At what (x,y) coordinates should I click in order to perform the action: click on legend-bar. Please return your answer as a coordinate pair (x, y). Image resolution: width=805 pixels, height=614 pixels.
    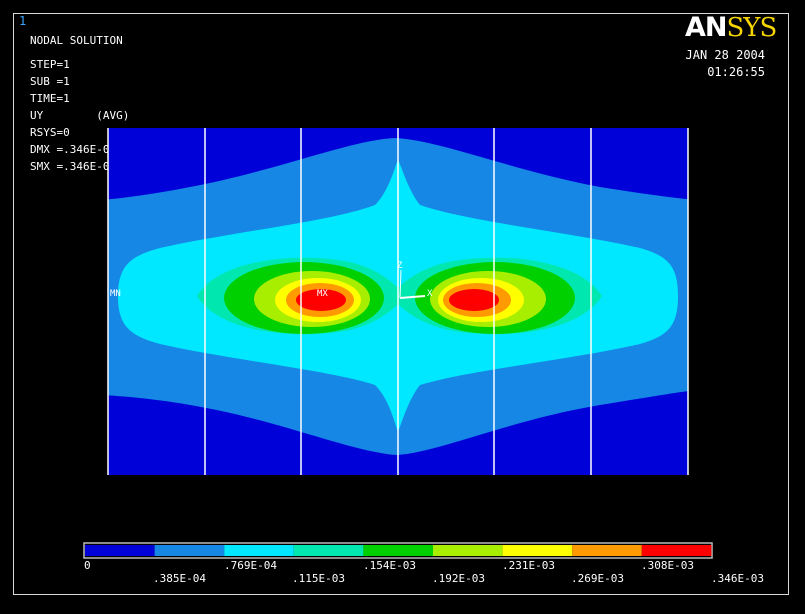
    Looking at the image, I should click on (398, 550).